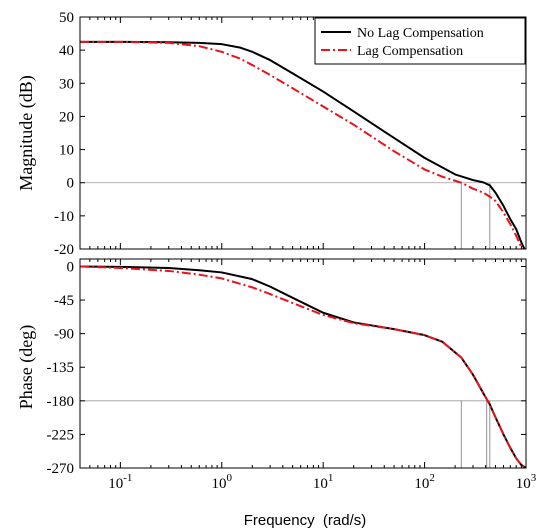 This screenshot has width=550, height=532. Describe the element at coordinates (64, 250) in the screenshot. I see `magnitude-y-tick-label: -20` at that location.